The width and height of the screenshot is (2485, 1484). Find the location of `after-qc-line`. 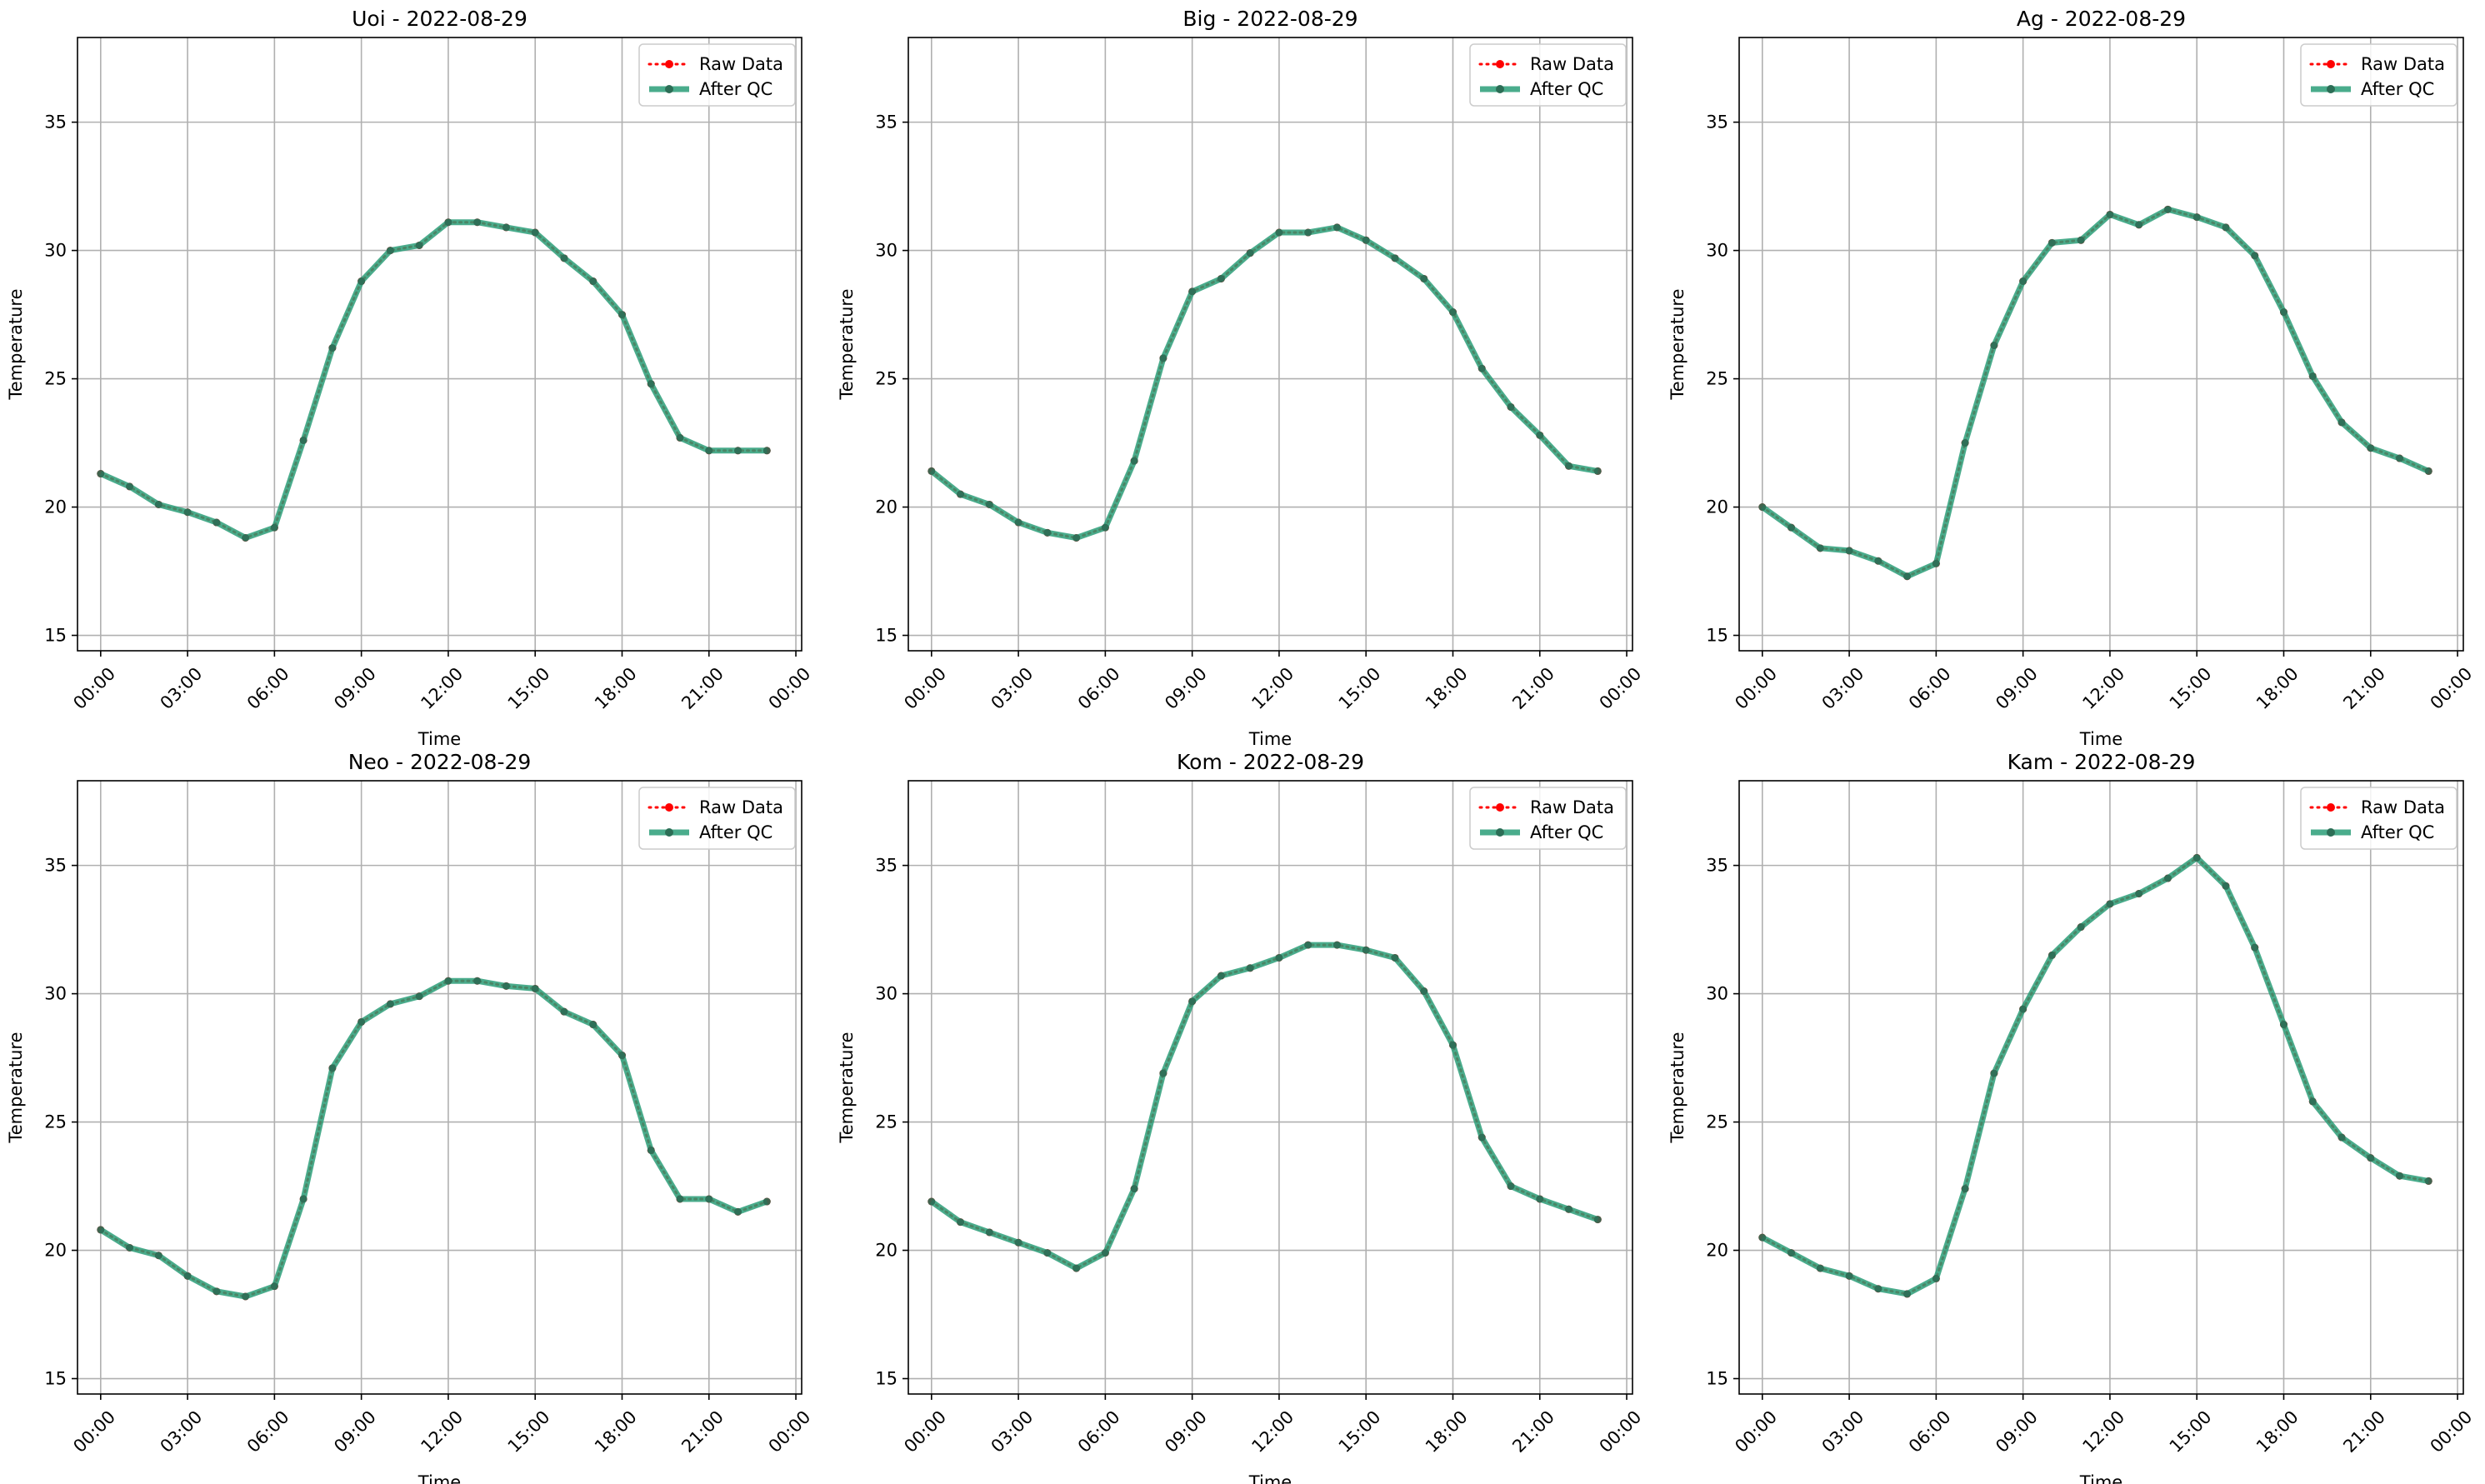

after-qc-line is located at coordinates (1264, 1107).